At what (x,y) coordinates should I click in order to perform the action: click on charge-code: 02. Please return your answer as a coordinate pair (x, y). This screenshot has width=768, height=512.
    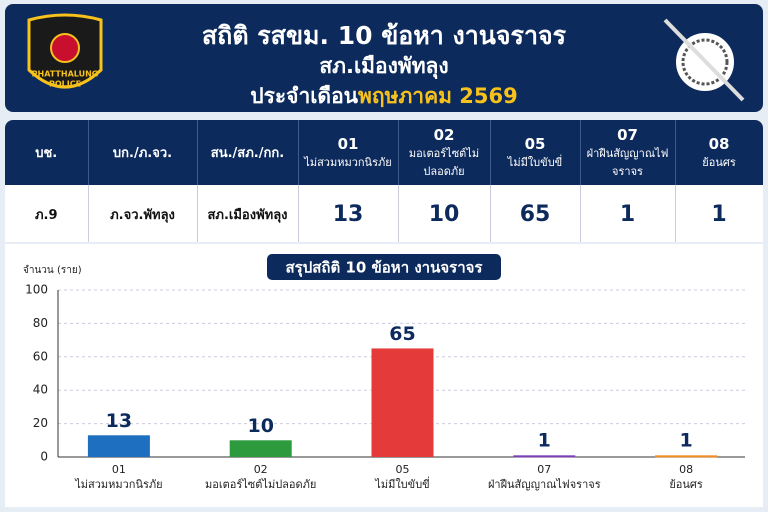
    Looking at the image, I should click on (444, 134).